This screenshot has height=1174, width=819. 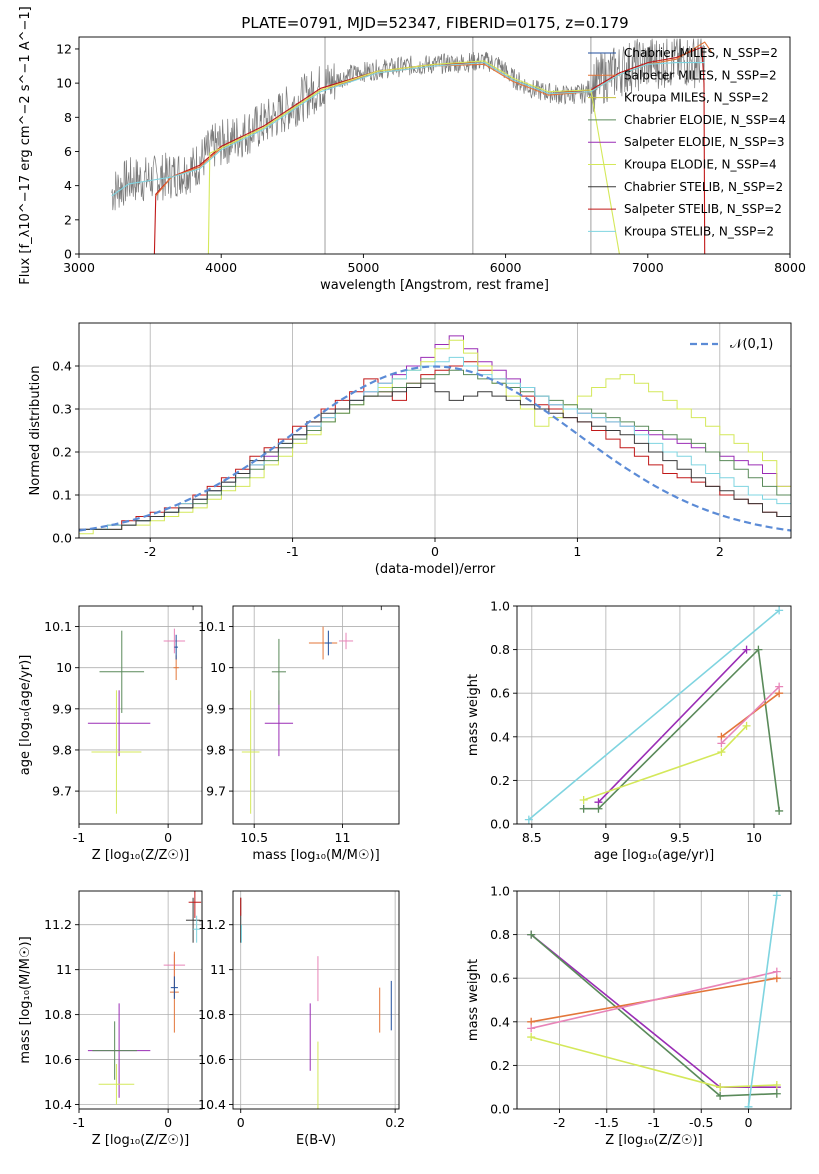 I want to click on observed-spectrum, so click(x=408, y=124).